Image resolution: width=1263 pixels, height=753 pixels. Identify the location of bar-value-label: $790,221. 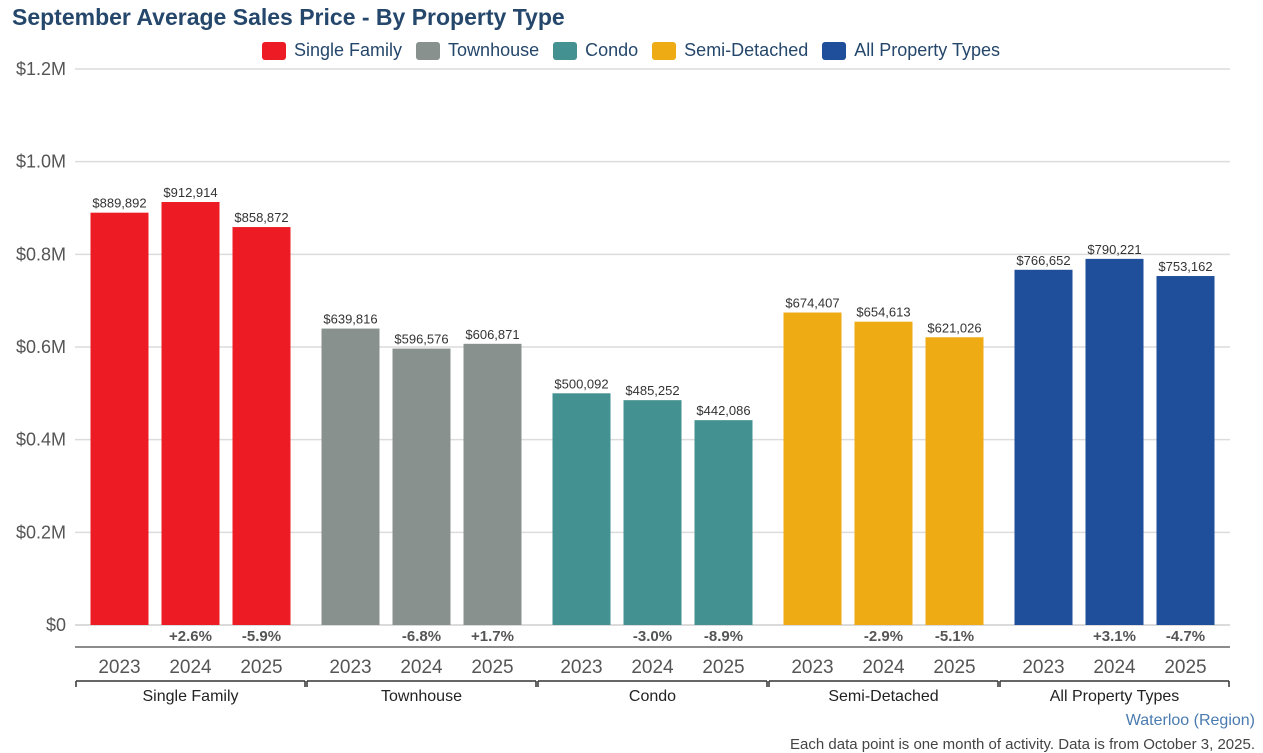
(1114, 249).